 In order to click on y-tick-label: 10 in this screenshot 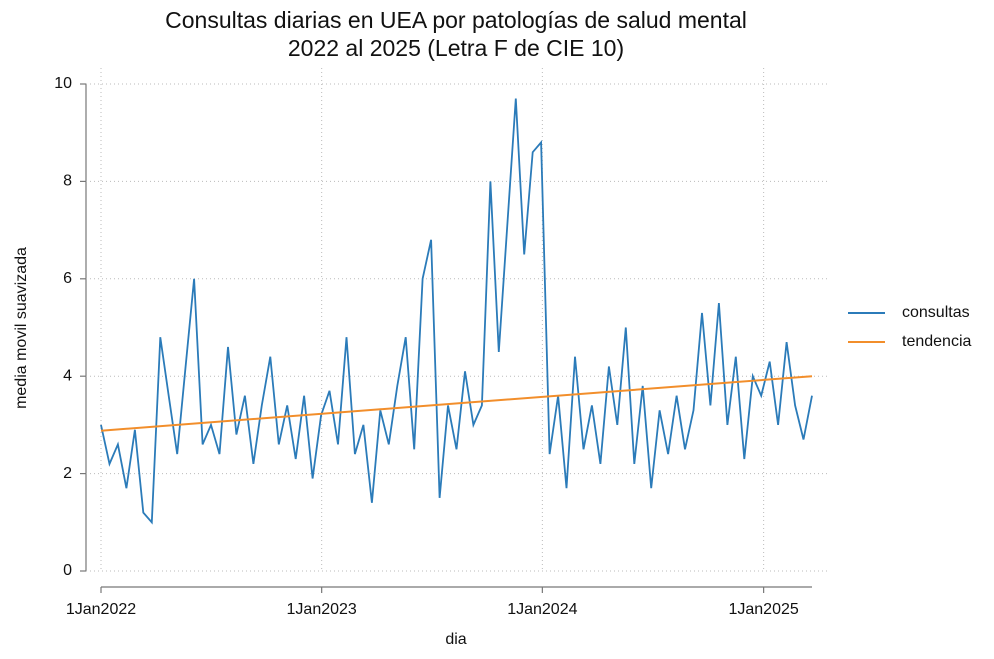, I will do `click(63, 83)`.